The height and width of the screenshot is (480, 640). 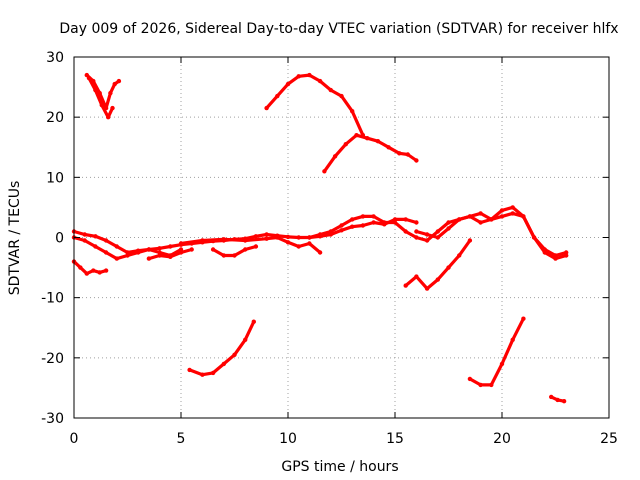 I want to click on y-tick-label: 30, so click(x=55, y=58).